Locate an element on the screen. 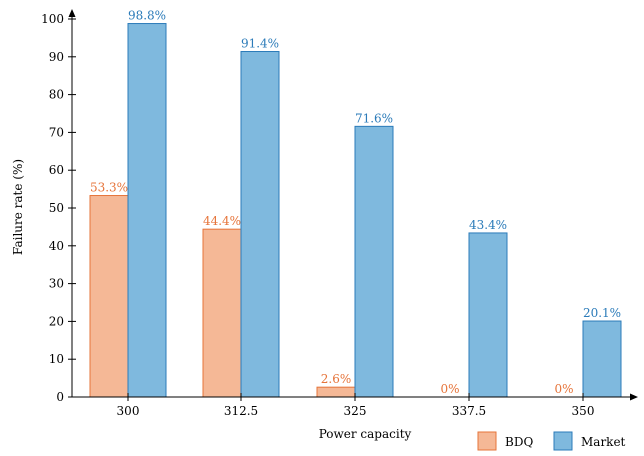  bar-bdq-312.5 is located at coordinates (222, 313).